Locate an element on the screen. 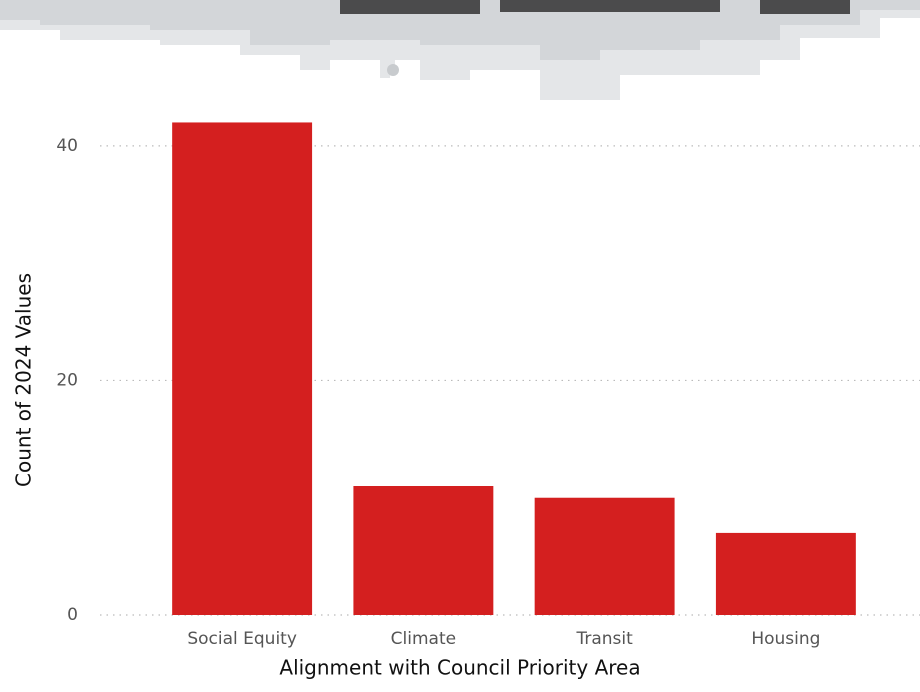 The image size is (920, 692). x-axis-title: Alignment with Council Priority Area is located at coordinates (459, 668).